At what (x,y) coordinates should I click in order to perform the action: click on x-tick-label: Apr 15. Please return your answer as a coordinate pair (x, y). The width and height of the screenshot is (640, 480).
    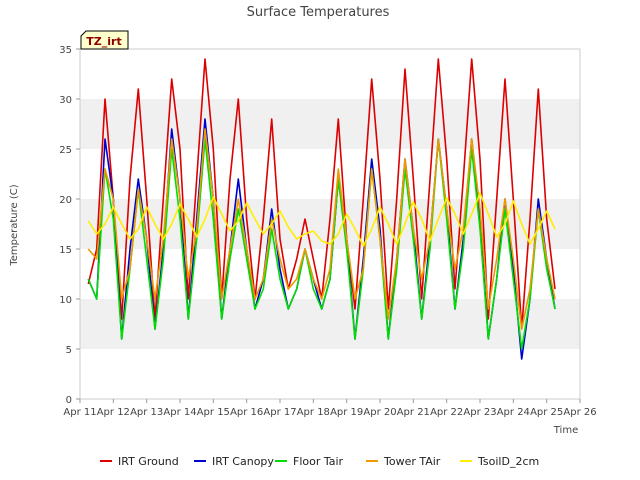
    Looking at the image, I should click on (213, 412).